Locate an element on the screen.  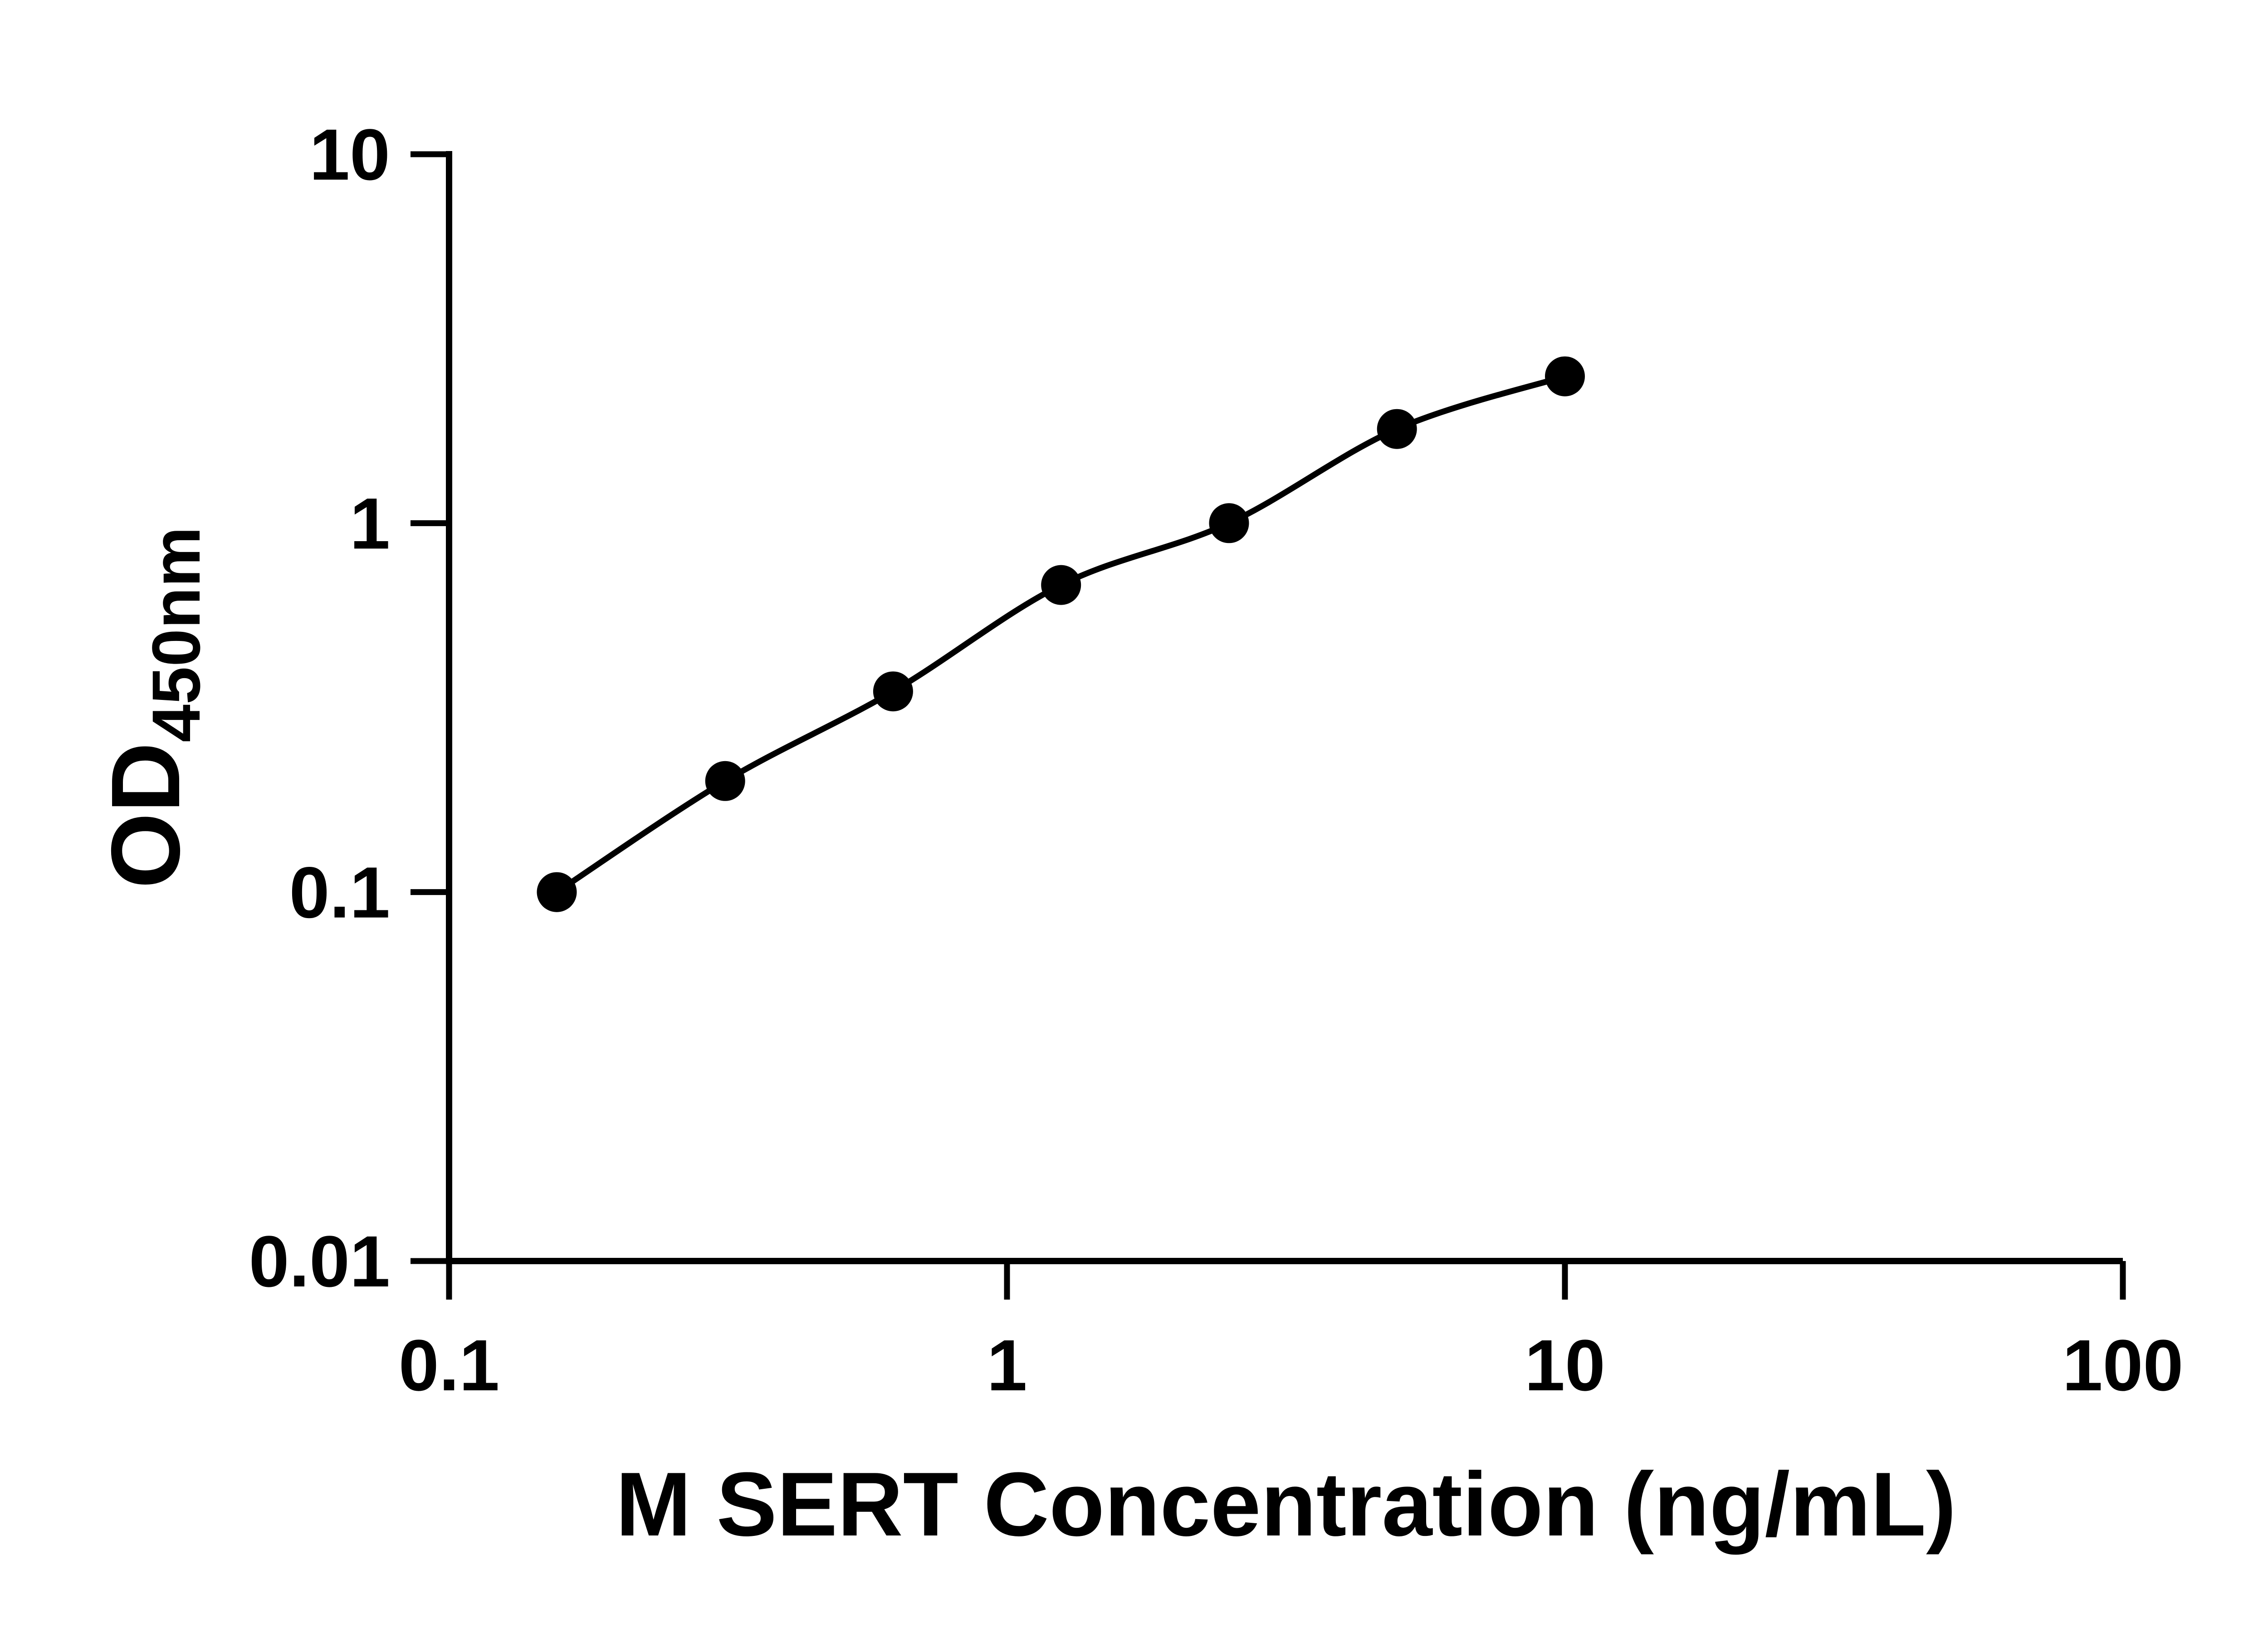
y-axis-title: OD450nm is located at coordinates (153, 708).